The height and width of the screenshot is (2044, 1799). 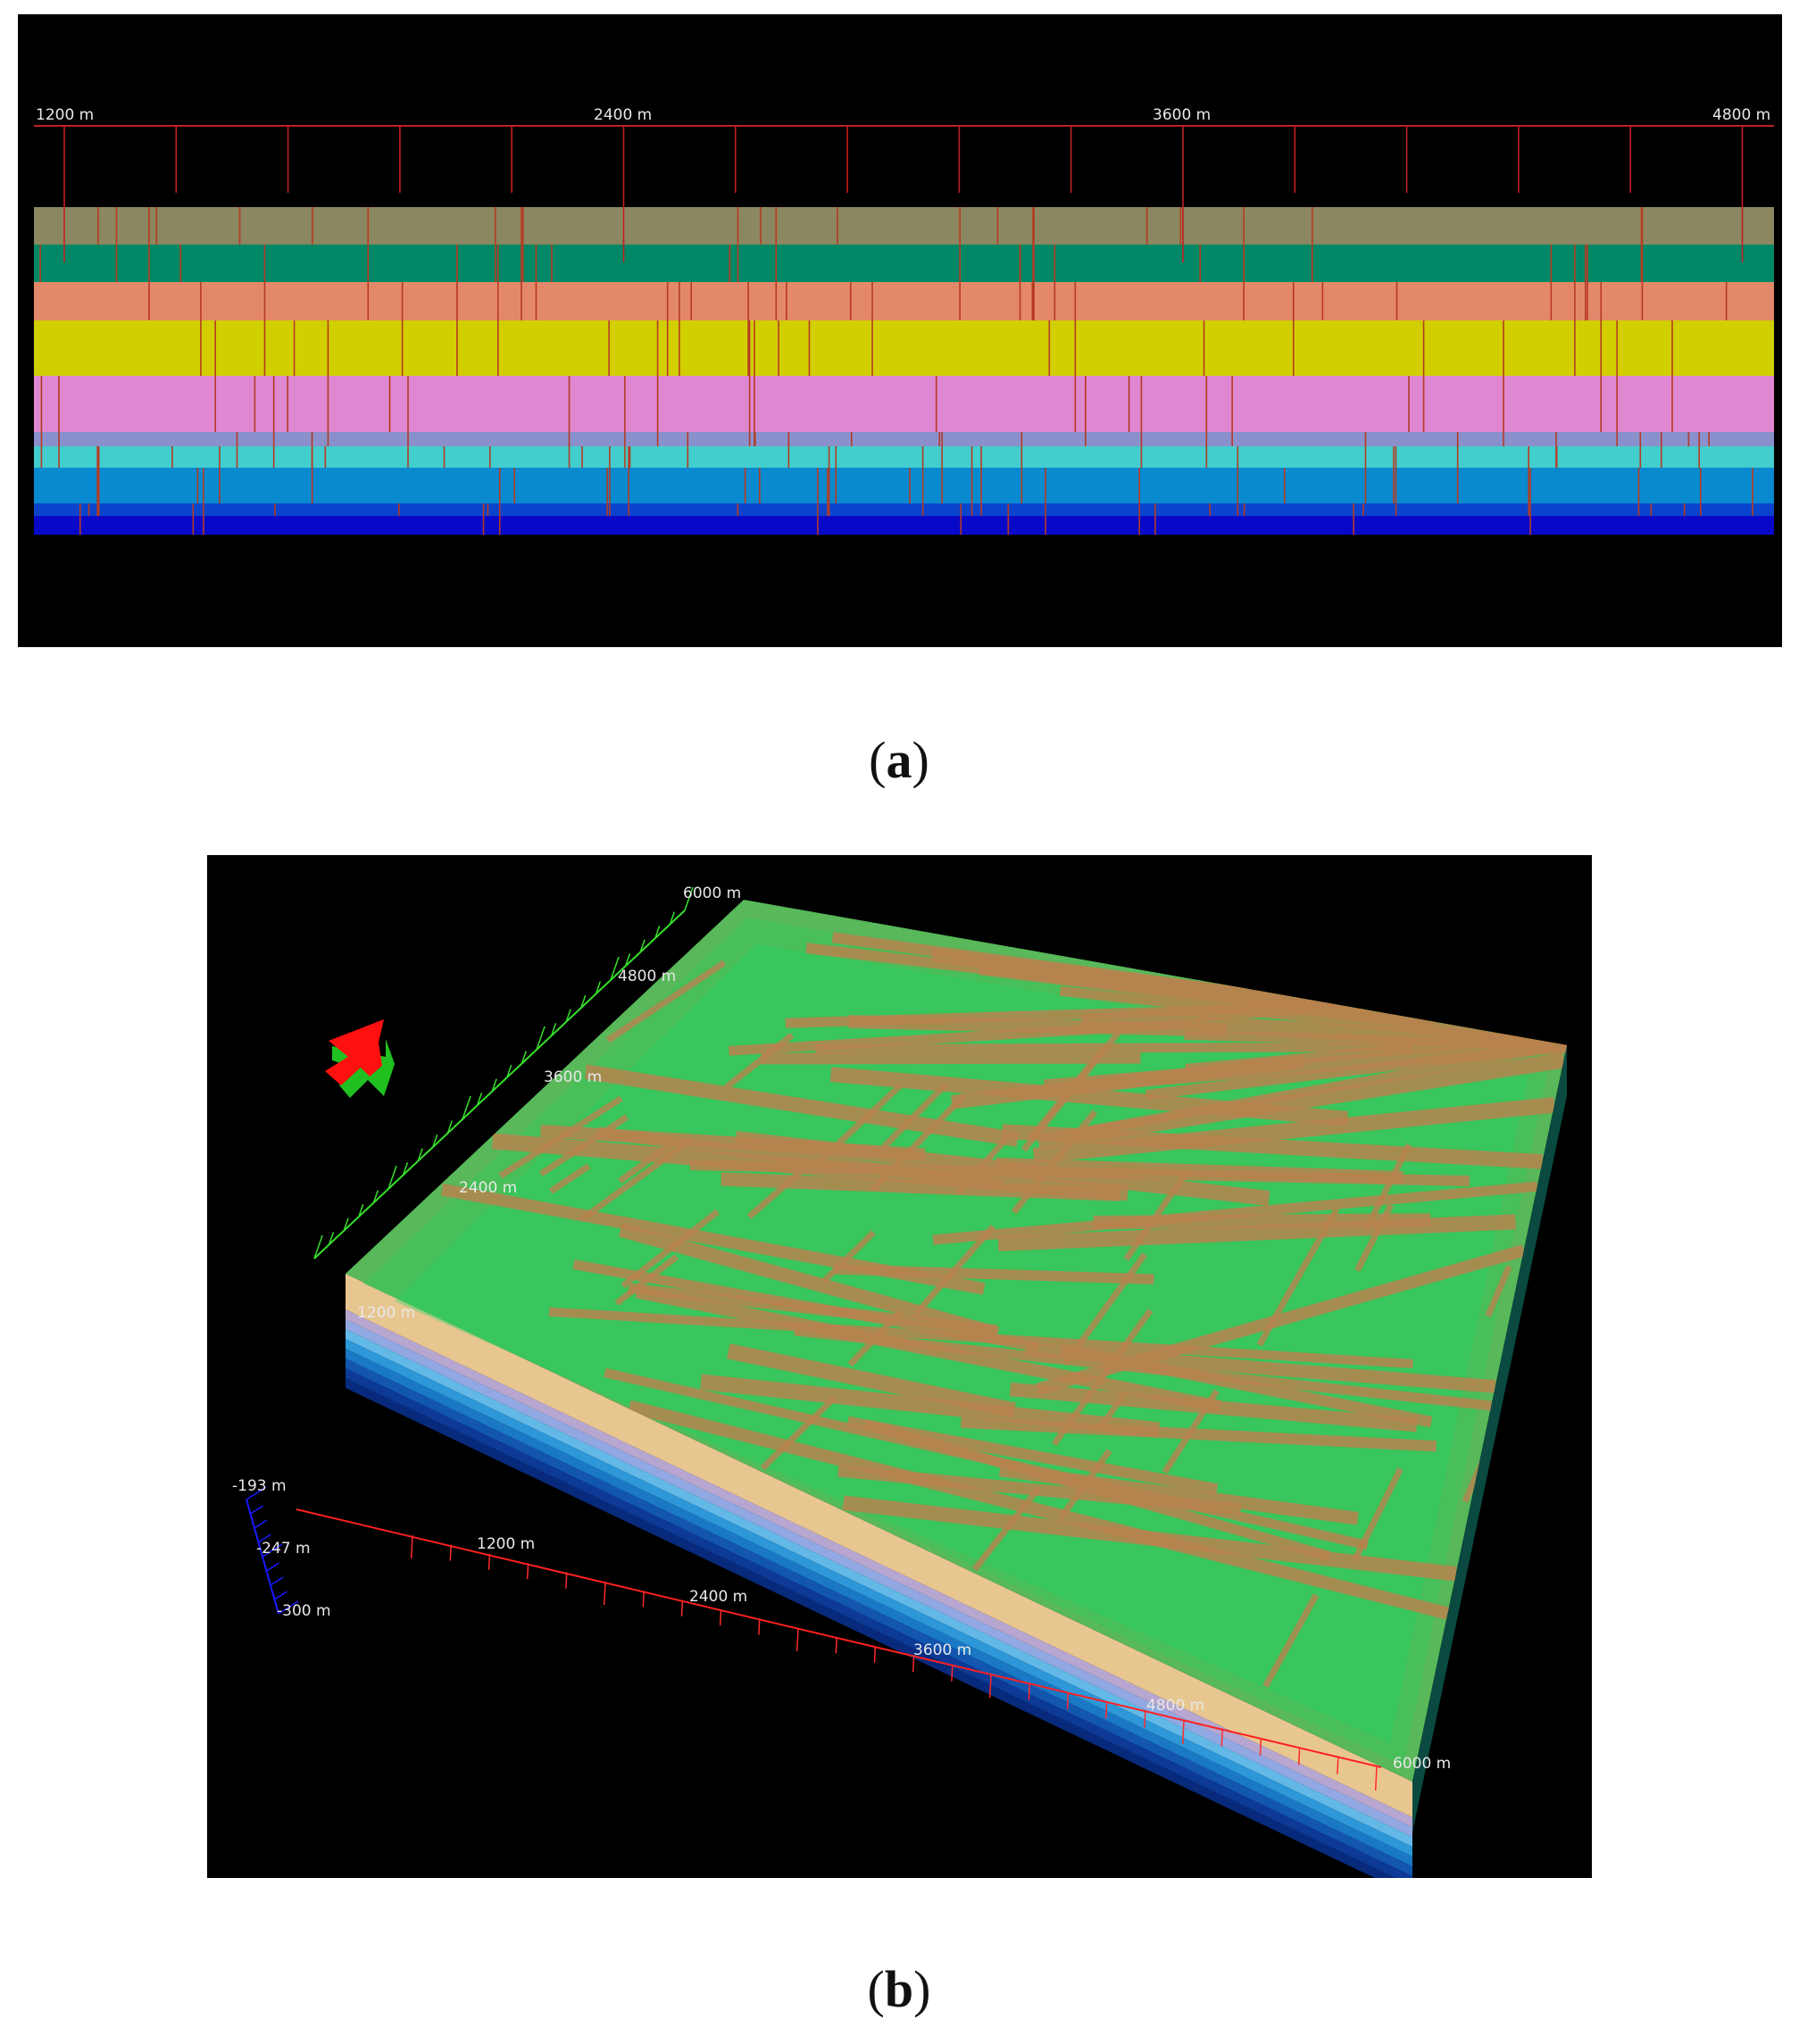 What do you see at coordinates (1175, 1706) in the screenshot?
I see `x-label-4800: 4800 m` at bounding box center [1175, 1706].